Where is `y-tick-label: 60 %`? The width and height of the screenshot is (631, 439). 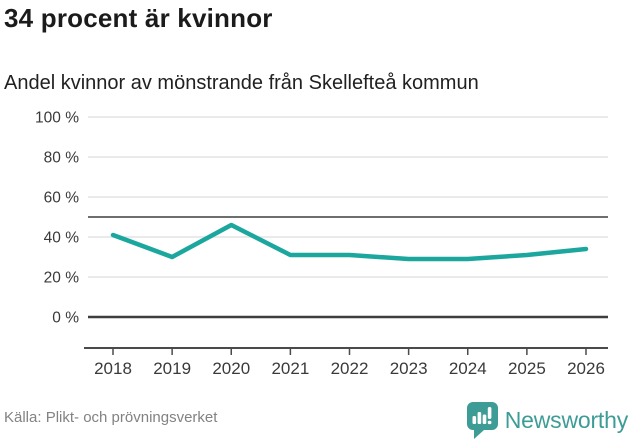
y-tick-label: 60 % is located at coordinates (62, 198).